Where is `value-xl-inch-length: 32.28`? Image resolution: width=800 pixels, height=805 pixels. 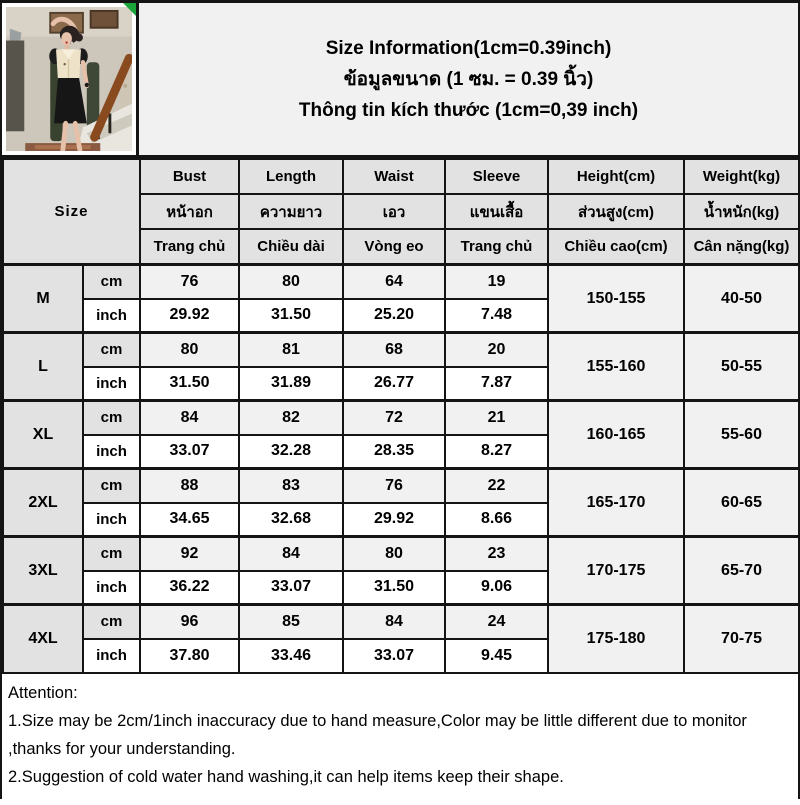 value-xl-inch-length: 32.28 is located at coordinates (291, 451).